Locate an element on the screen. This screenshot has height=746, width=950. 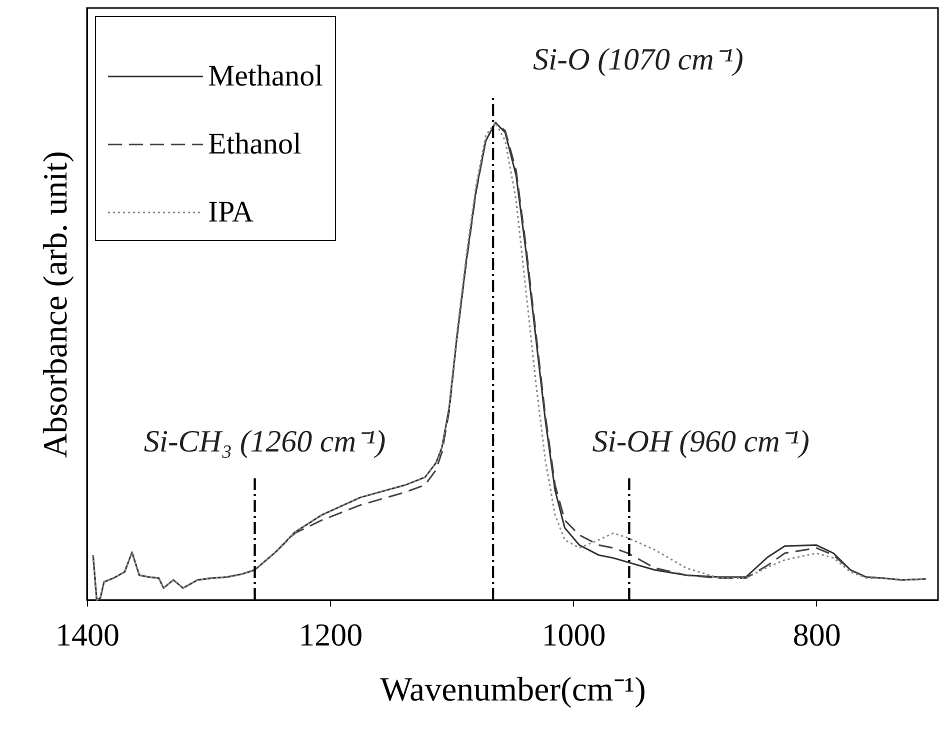
x-tick-label: 1200 is located at coordinates (330, 634).